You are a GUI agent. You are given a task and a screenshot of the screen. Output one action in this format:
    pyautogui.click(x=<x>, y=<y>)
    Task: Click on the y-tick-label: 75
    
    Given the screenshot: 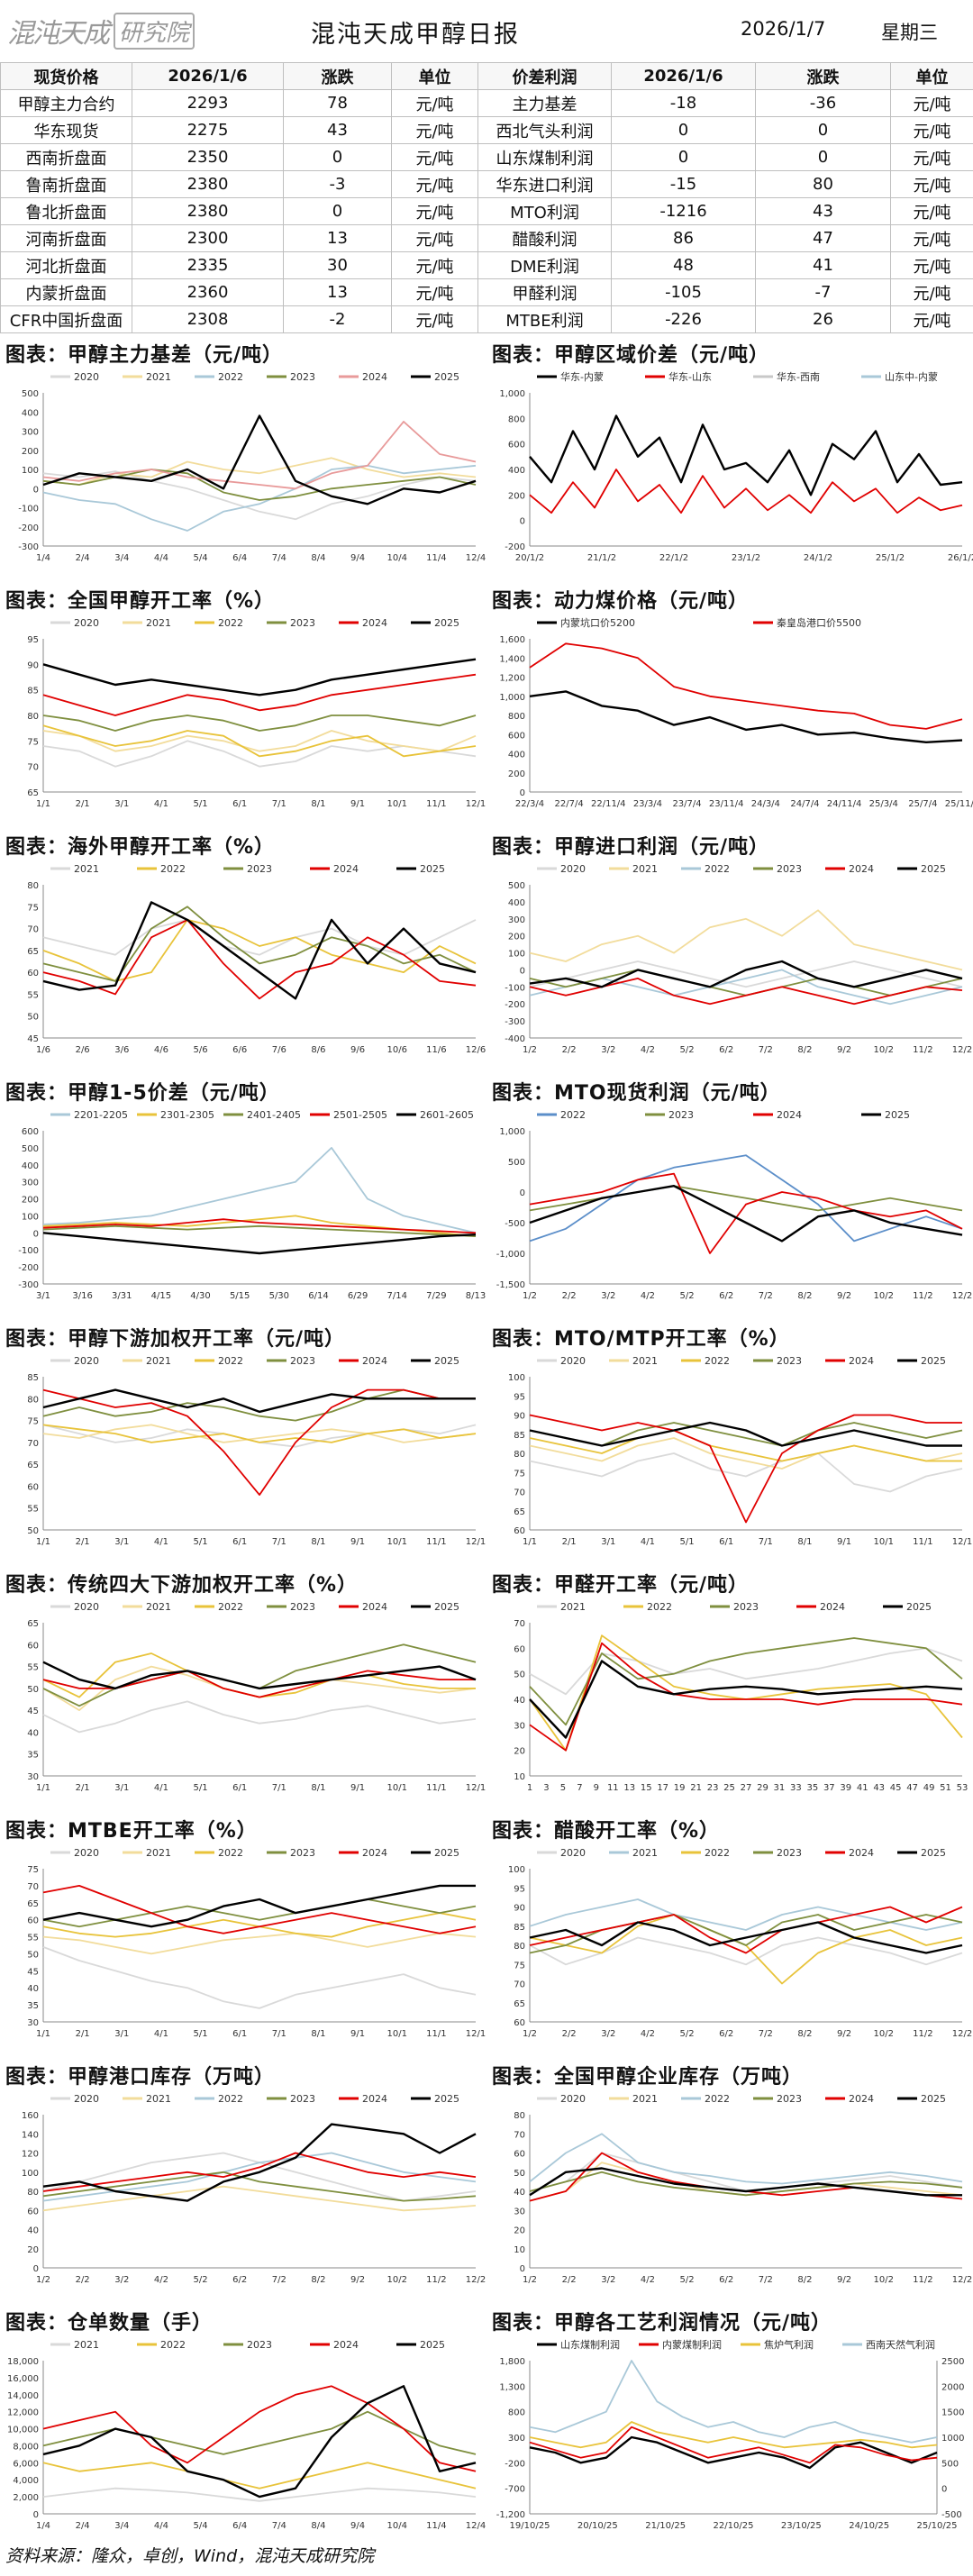 What is the action you would take?
    pyautogui.click(x=33, y=742)
    